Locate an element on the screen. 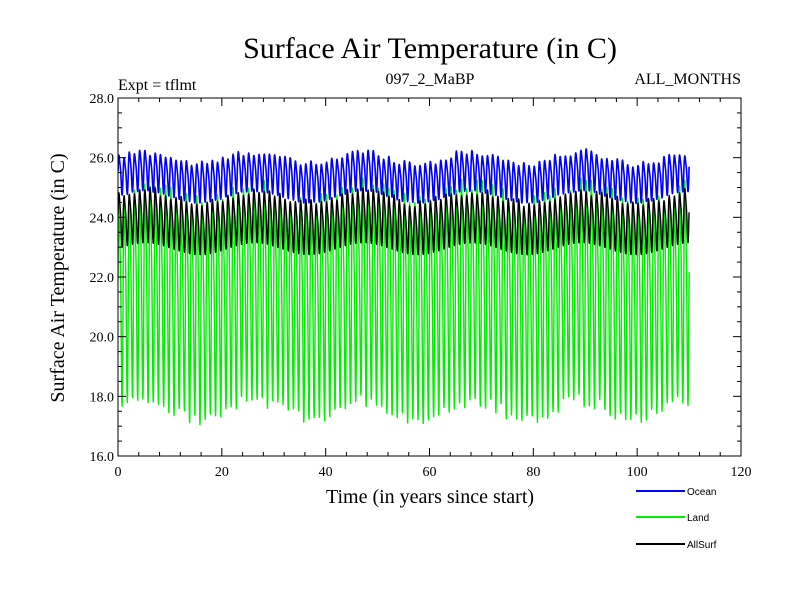  series-line-ocean is located at coordinates (404, 176).